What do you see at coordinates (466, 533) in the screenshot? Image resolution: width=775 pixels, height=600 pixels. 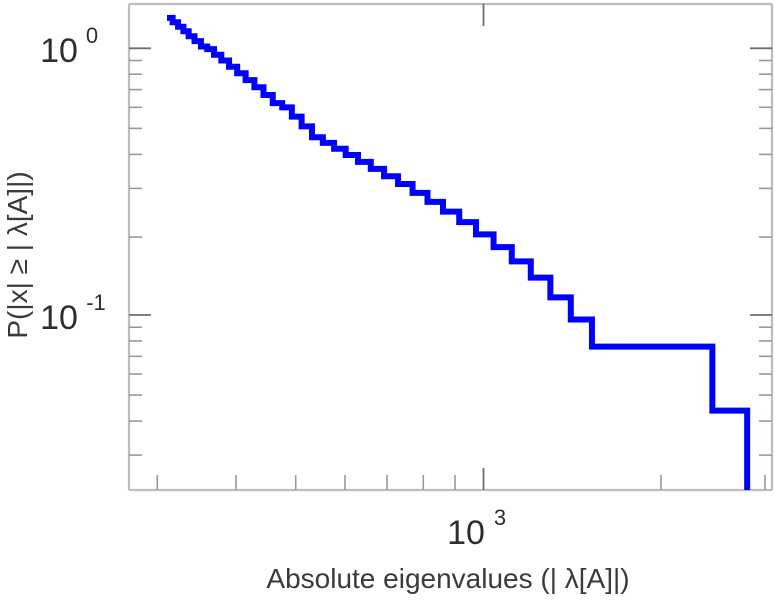 I see `x-tick-label-1e3-mantissa: 10` at bounding box center [466, 533].